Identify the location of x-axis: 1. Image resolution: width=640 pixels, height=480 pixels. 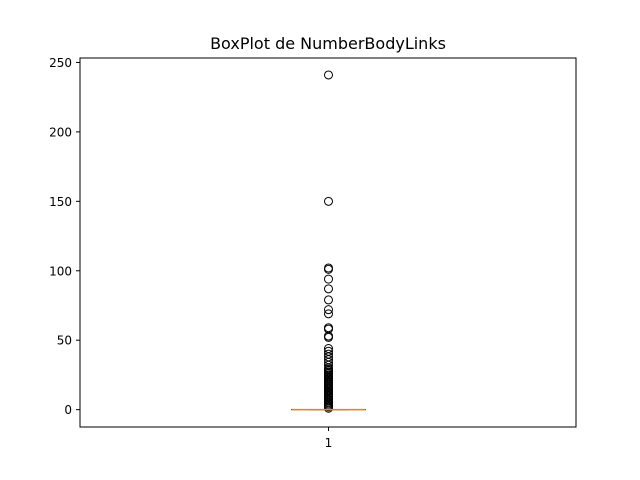
(329, 438).